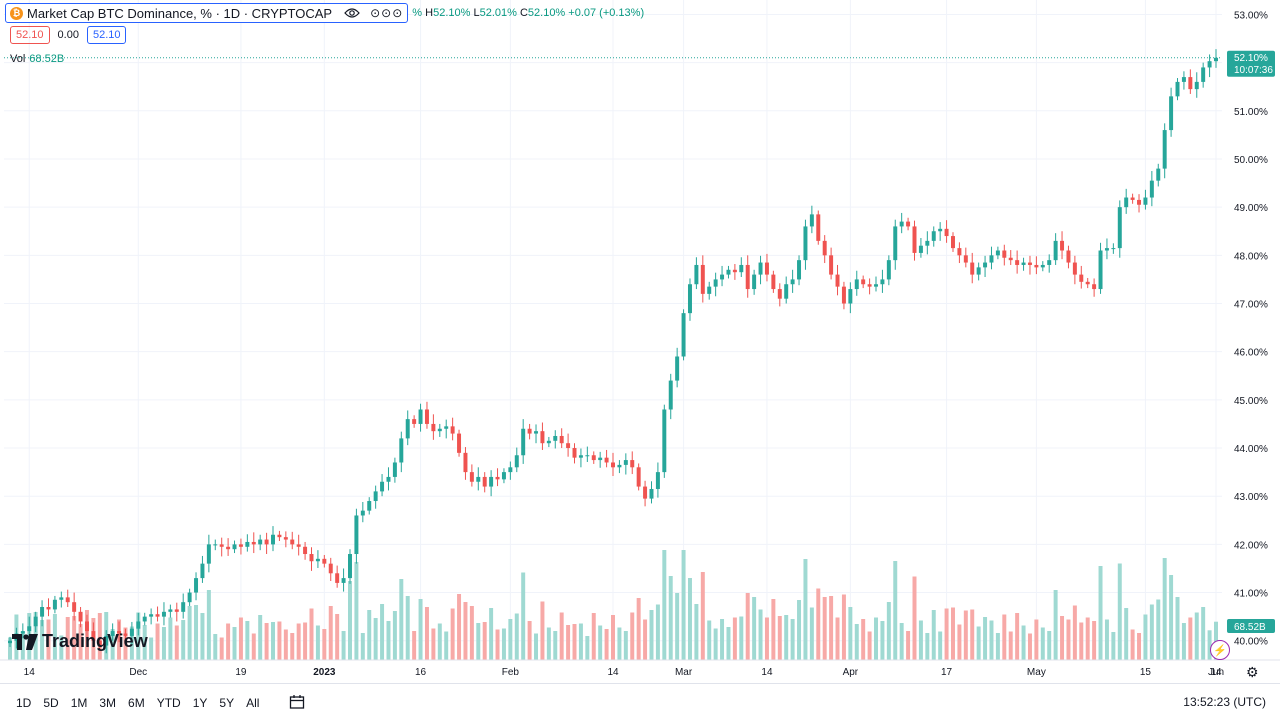 The image size is (1280, 722). What do you see at coordinates (1251, 160) in the screenshot?
I see `price-tick-label: 50.00%` at bounding box center [1251, 160].